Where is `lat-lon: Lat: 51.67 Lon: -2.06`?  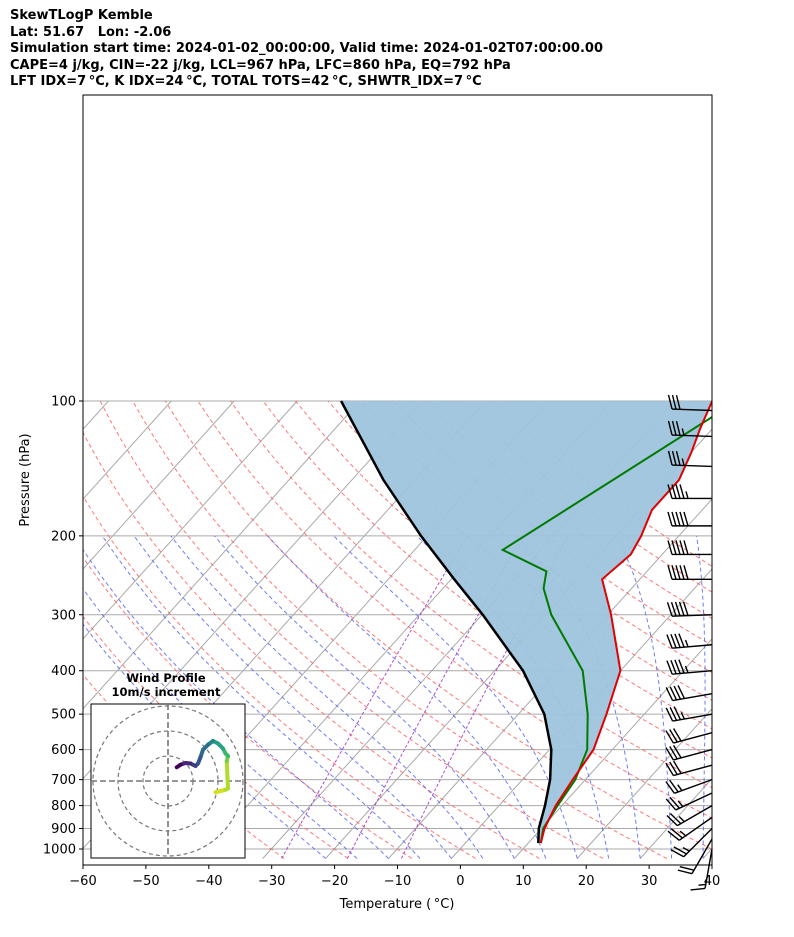
lat-lon: Lat: 51.67 Lon: -2.06 is located at coordinates (91, 32).